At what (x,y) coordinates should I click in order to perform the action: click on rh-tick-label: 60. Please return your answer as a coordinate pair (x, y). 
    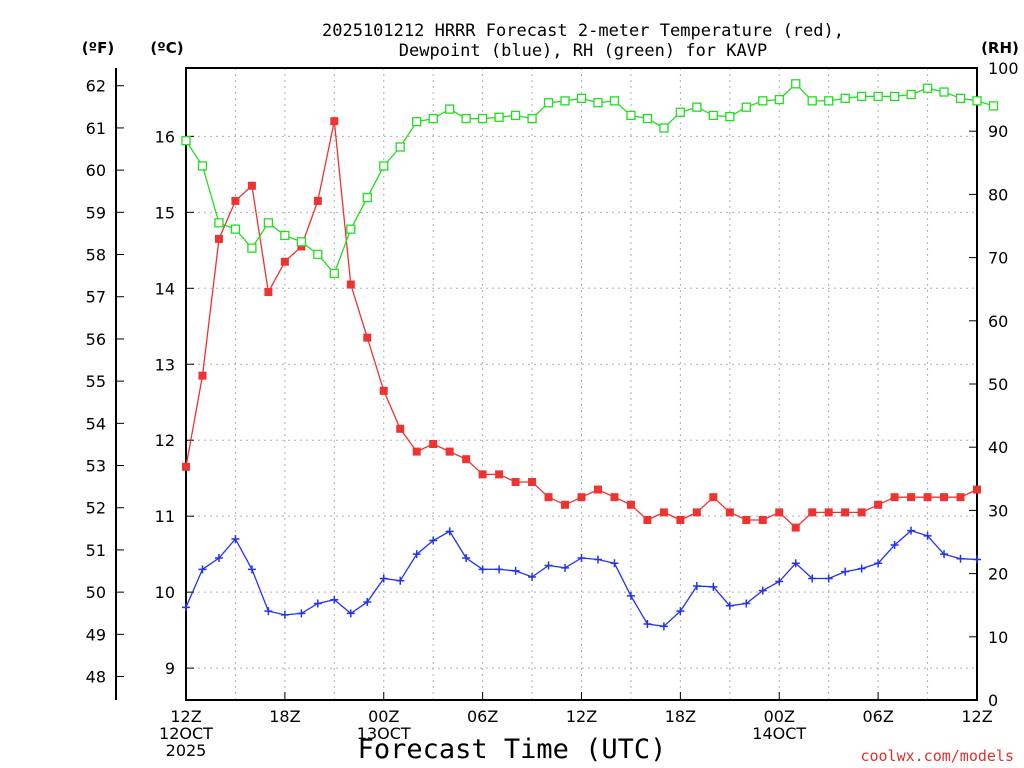
    Looking at the image, I should click on (998, 321).